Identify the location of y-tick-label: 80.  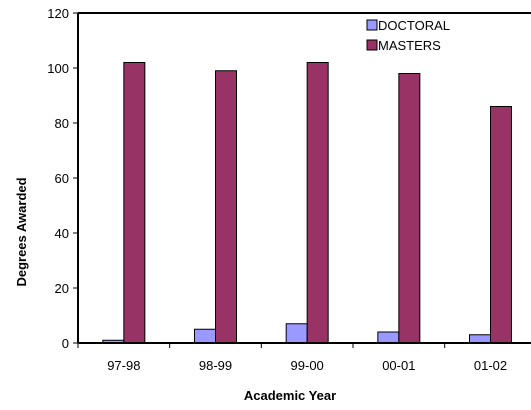
(62, 123).